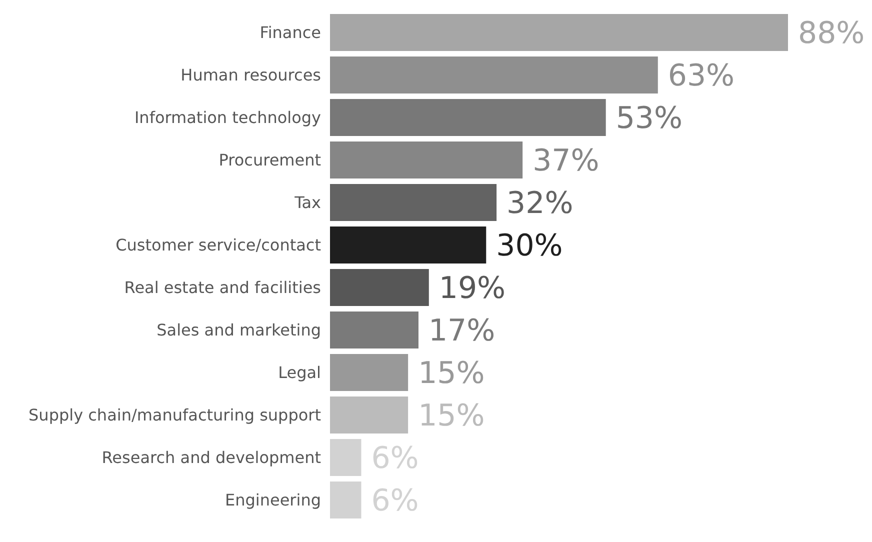 The height and width of the screenshot is (542, 872). What do you see at coordinates (307, 202) in the screenshot?
I see `y-tick-label: Tax` at bounding box center [307, 202].